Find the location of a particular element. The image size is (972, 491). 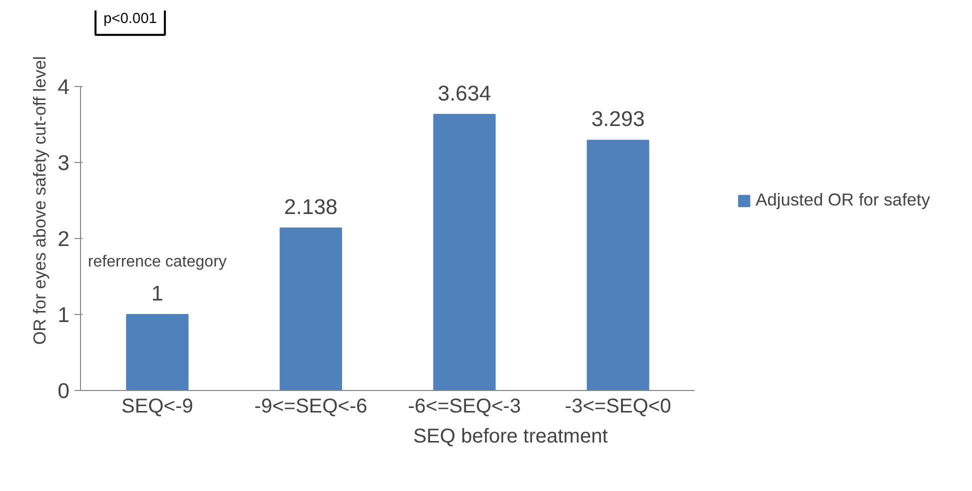

text: p<0.001 is located at coordinates (130, 18).